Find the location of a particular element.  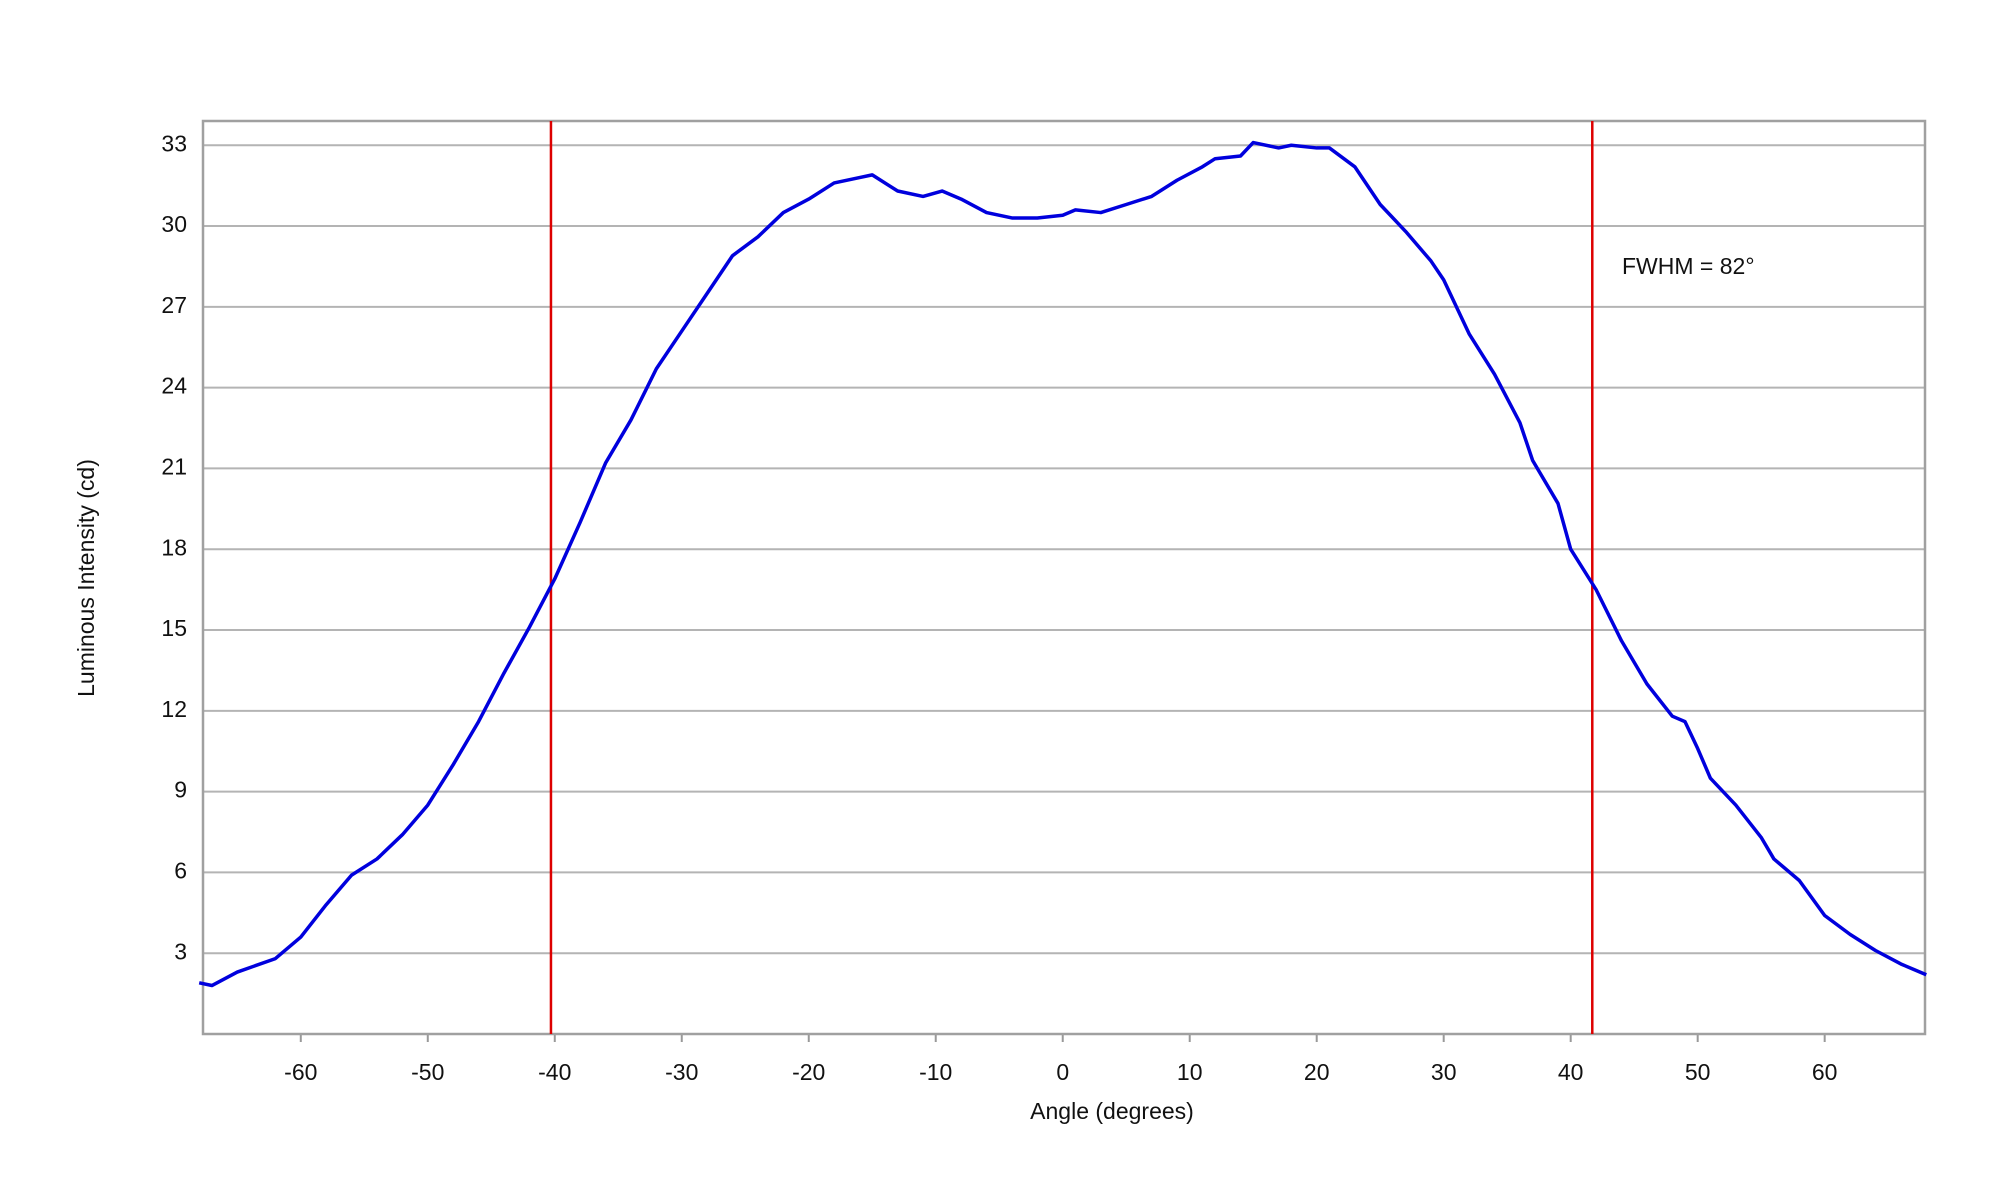

x-tick-label: 20 is located at coordinates (1317, 1072).